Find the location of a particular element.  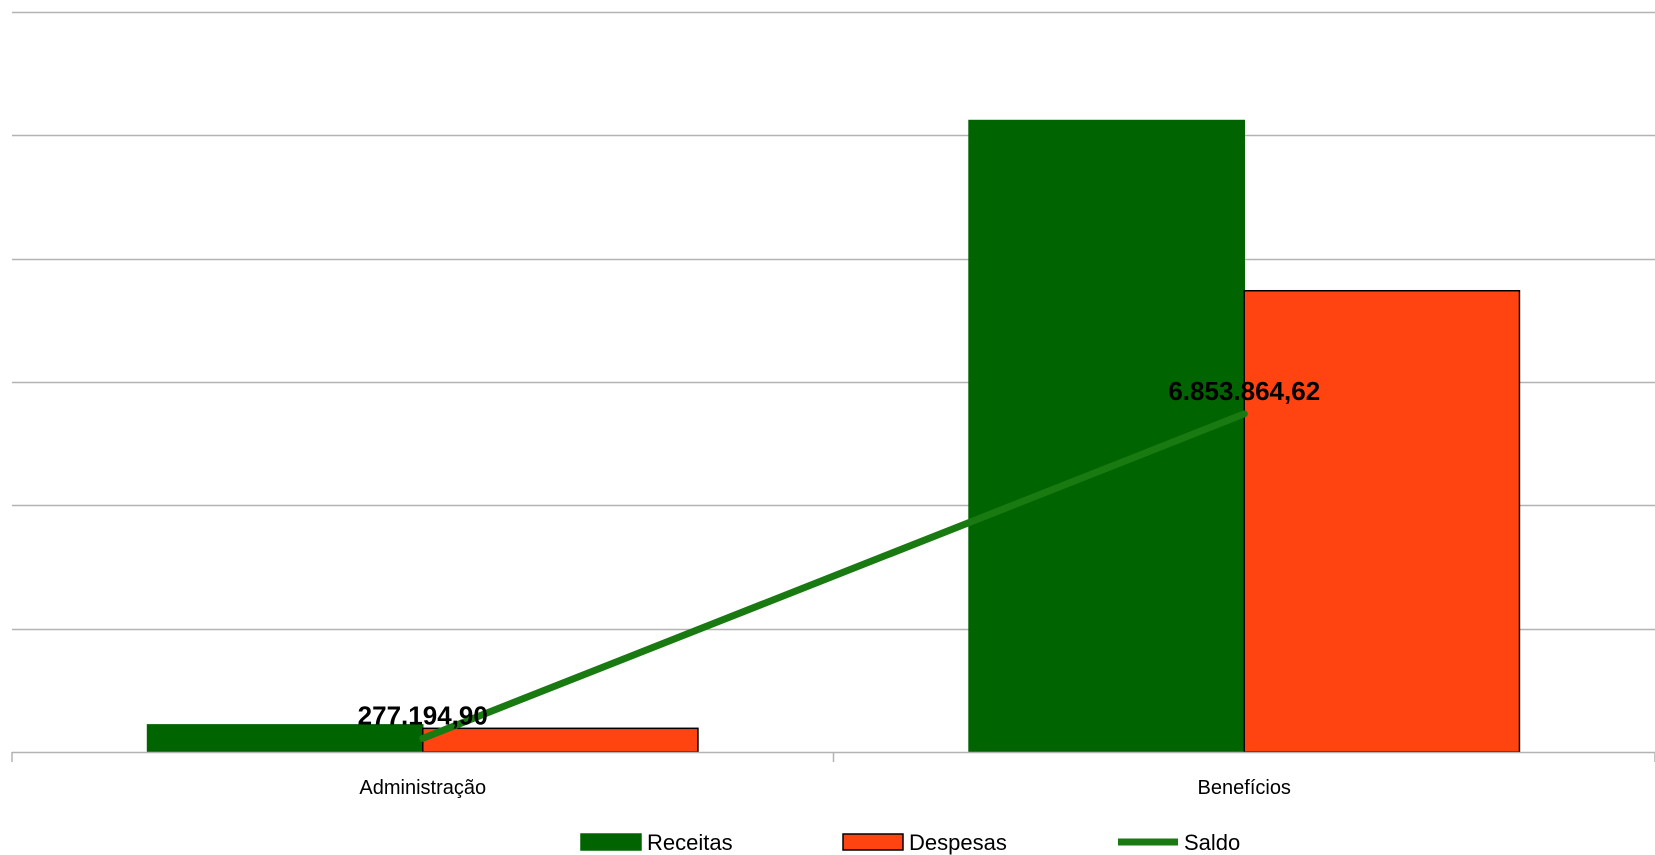

legend-swatch-receitas is located at coordinates (611, 842).